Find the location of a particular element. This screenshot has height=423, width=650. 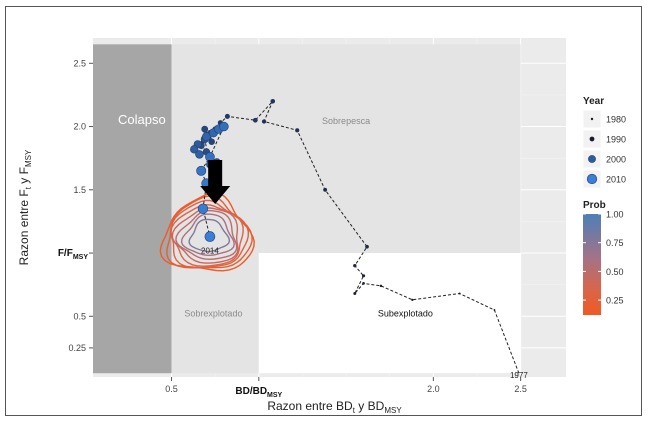

y-tick-label: 2.5 is located at coordinates (79, 63).